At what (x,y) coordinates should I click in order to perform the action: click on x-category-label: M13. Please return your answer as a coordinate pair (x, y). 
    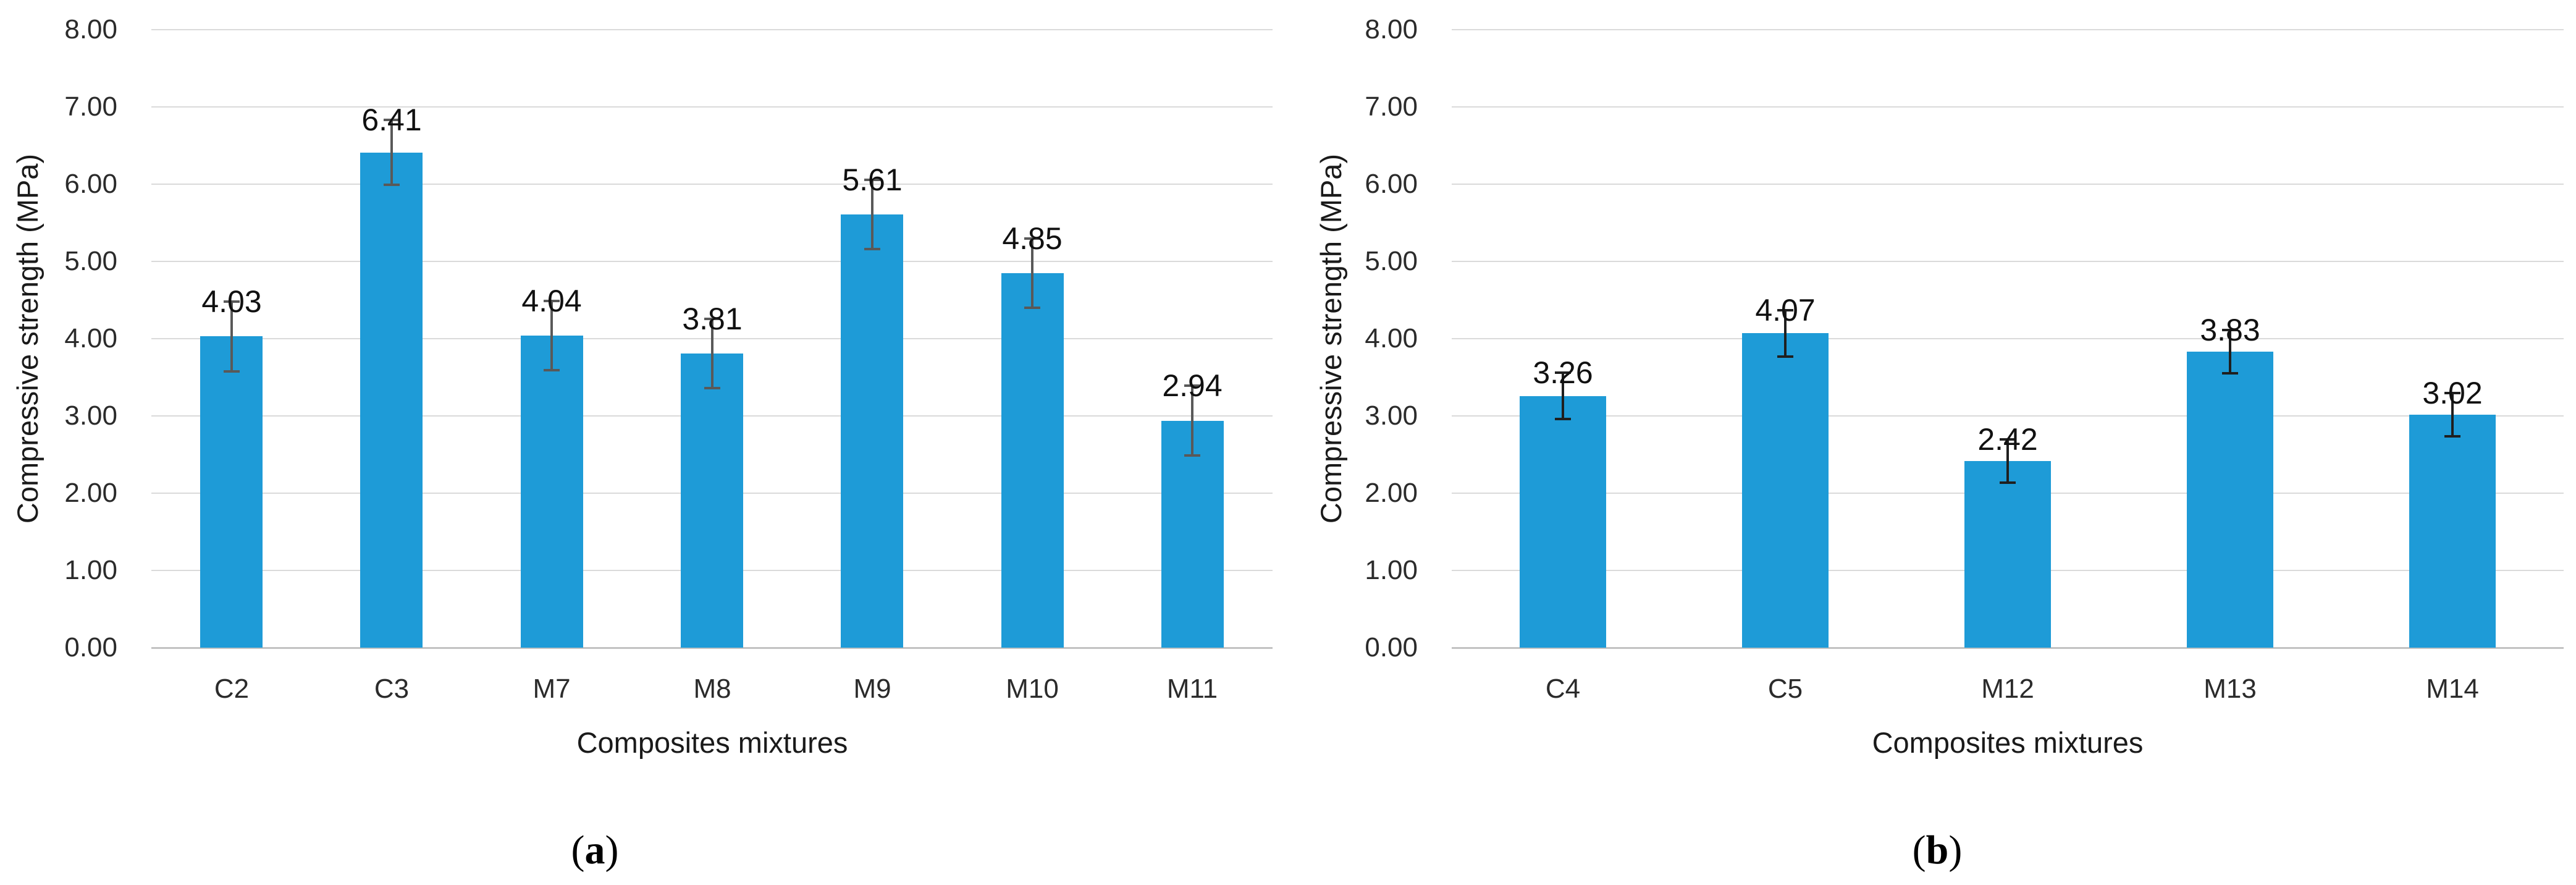
    Looking at the image, I should click on (2230, 689).